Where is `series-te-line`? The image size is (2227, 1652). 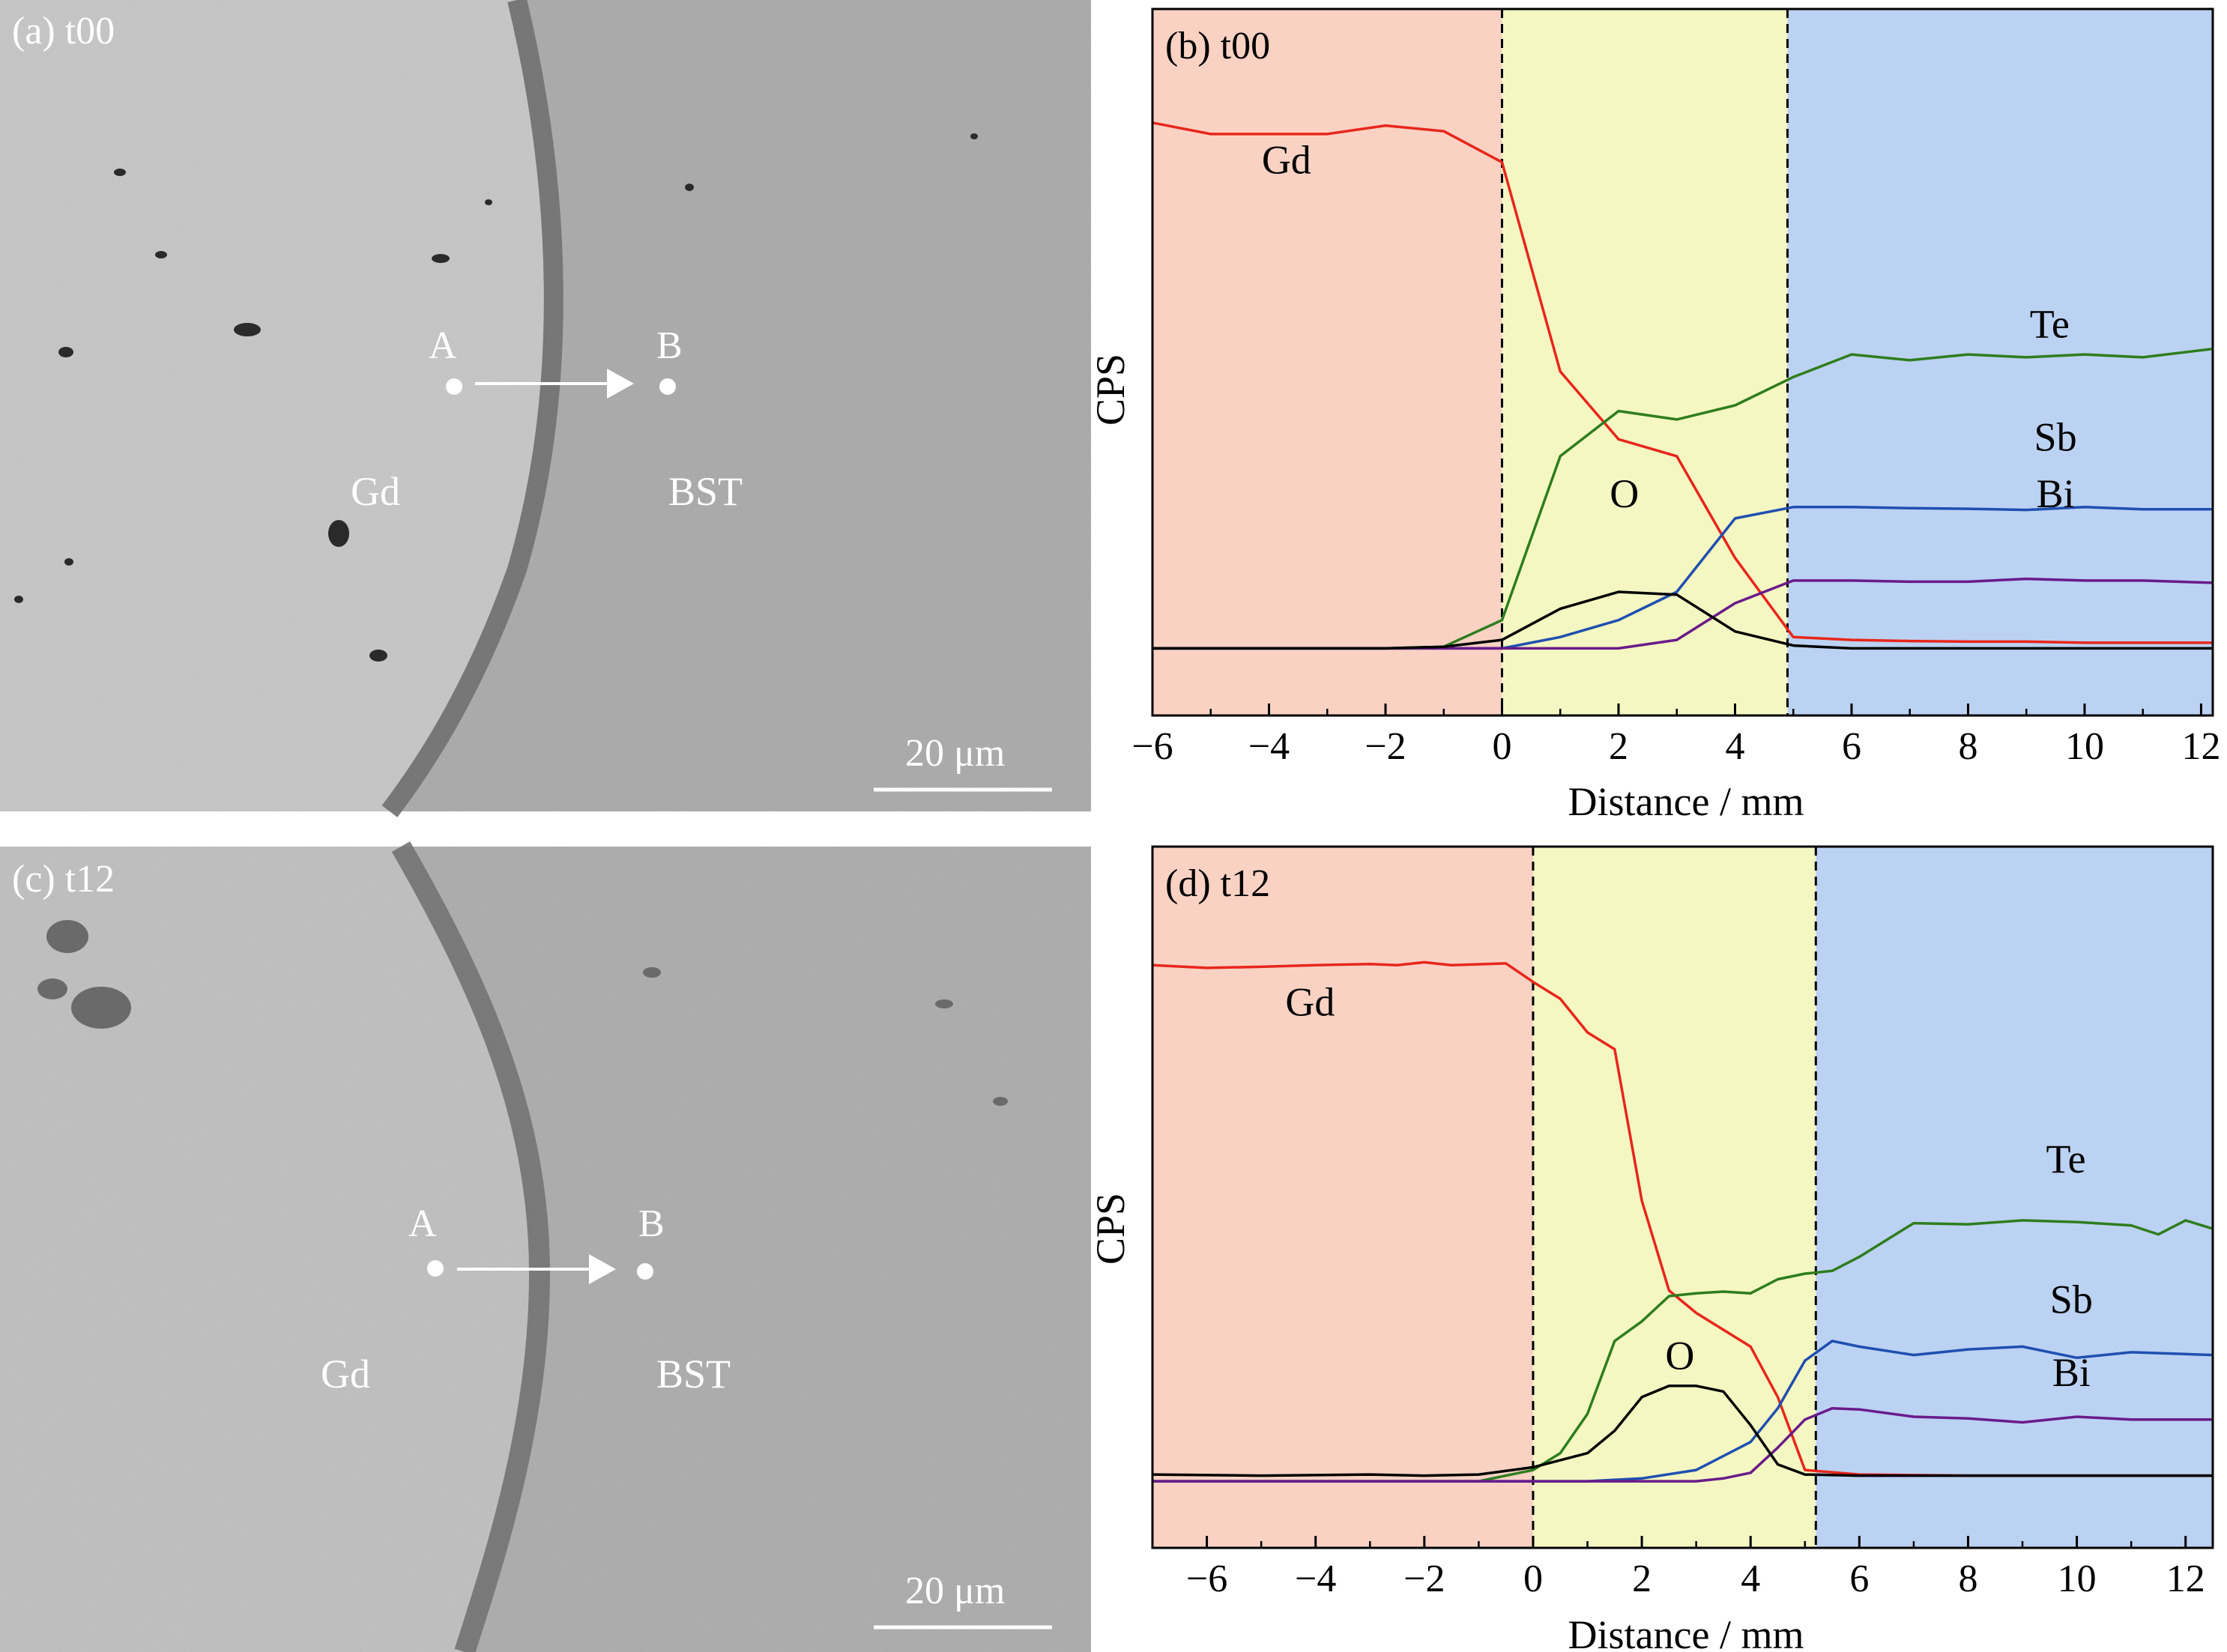
series-te-line is located at coordinates (1683, 1351).